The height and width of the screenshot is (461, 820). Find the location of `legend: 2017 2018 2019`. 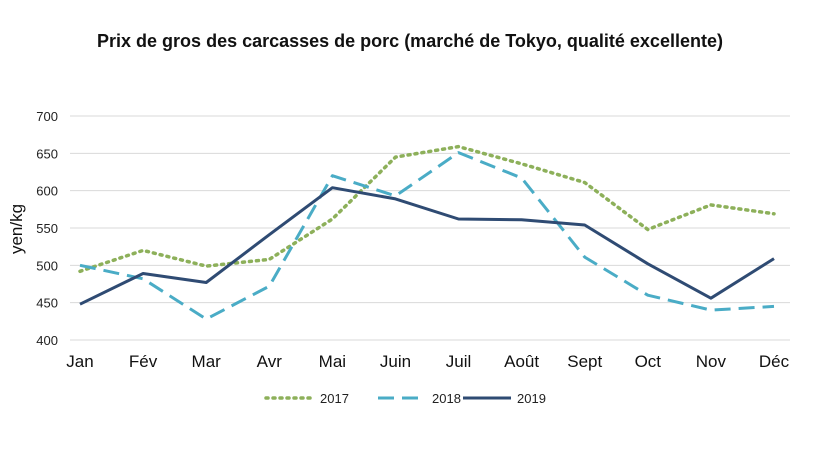

legend: 2017 2018 2019 is located at coordinates (405, 398).